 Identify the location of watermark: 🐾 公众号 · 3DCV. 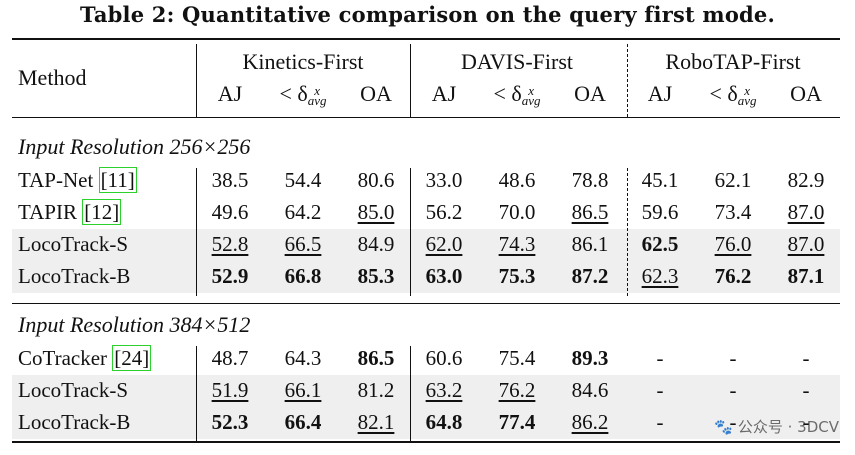
(776, 427).